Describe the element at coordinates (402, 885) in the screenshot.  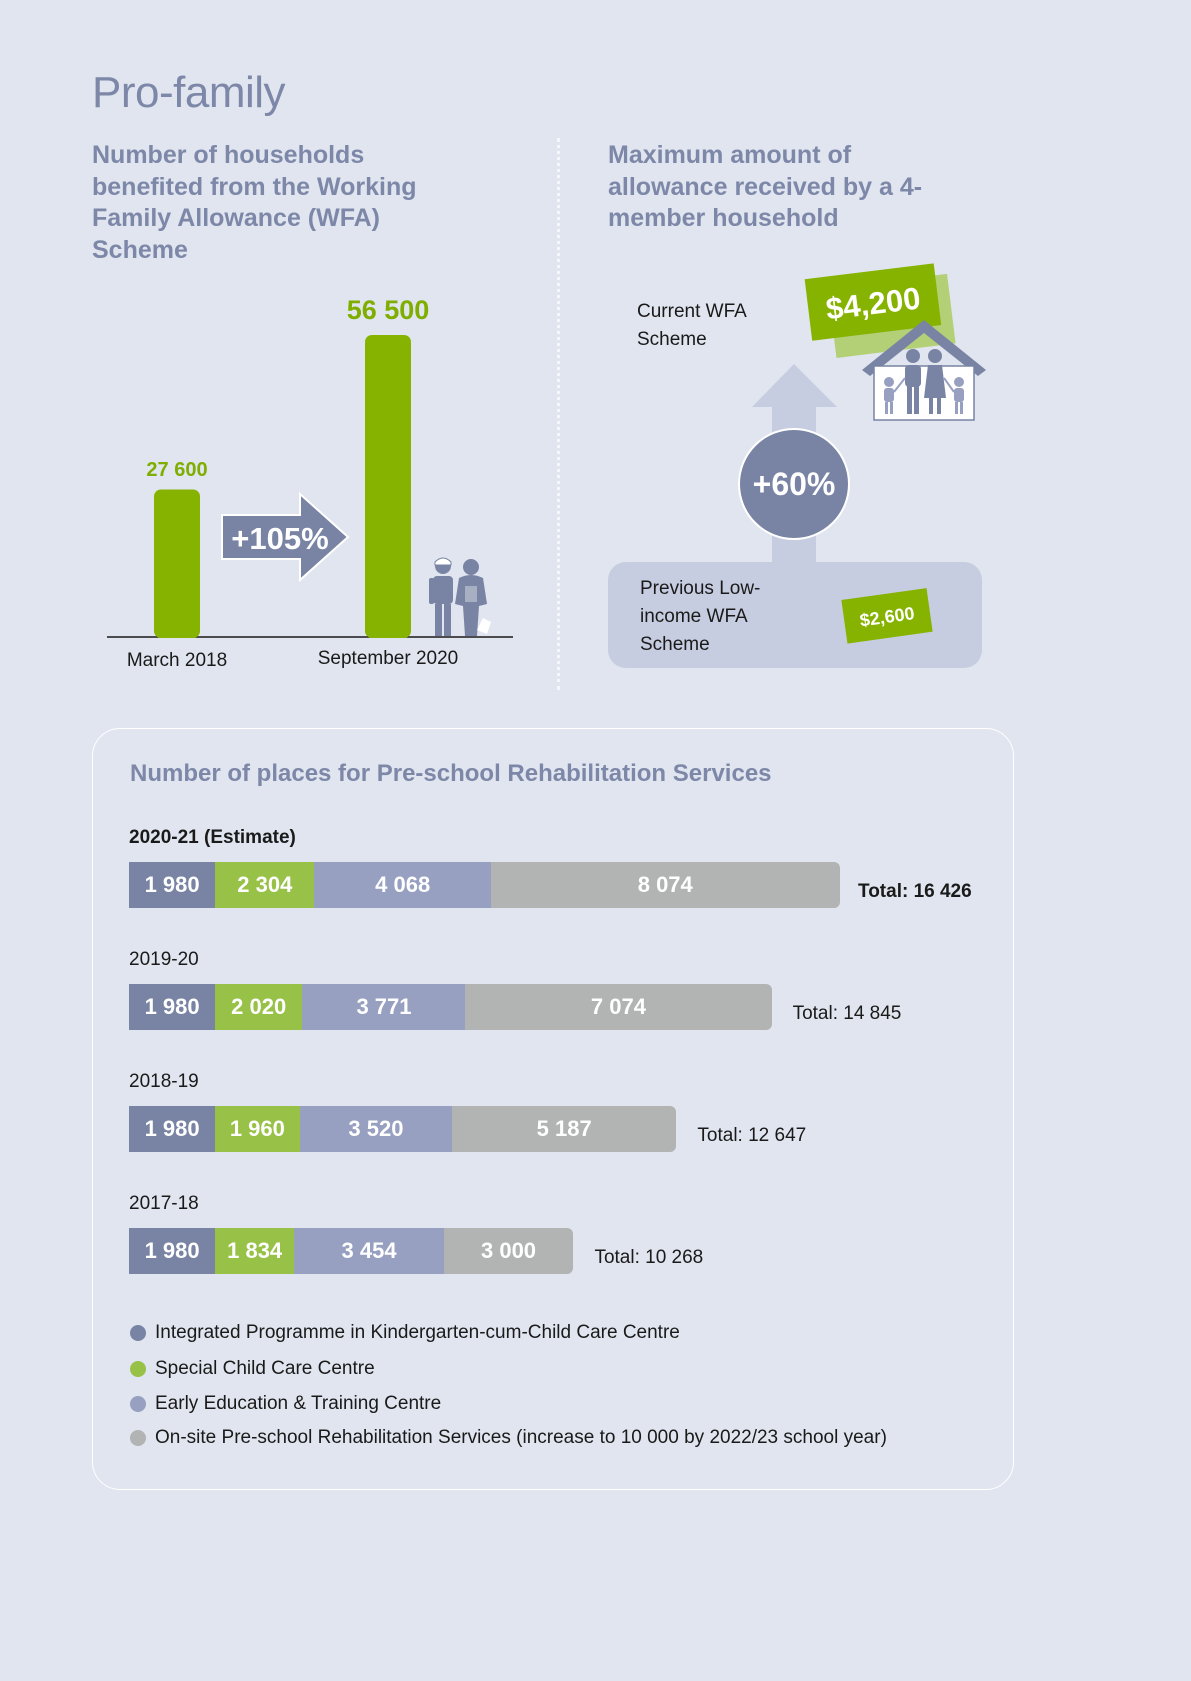
I see `bar-segment-0-2: 4 068` at that location.